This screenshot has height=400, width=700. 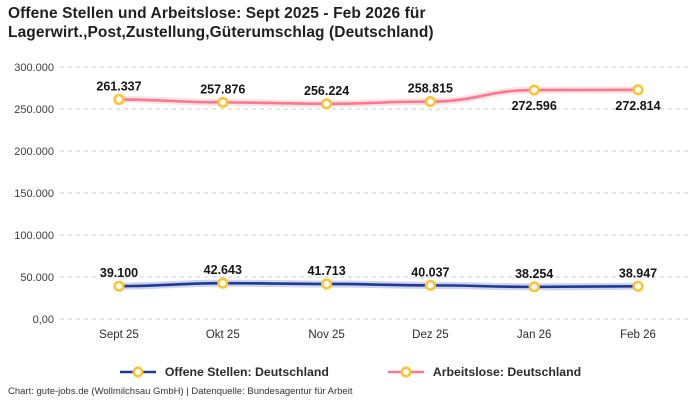 What do you see at coordinates (223, 335) in the screenshot?
I see `x-axis-label: Okt 25` at bounding box center [223, 335].